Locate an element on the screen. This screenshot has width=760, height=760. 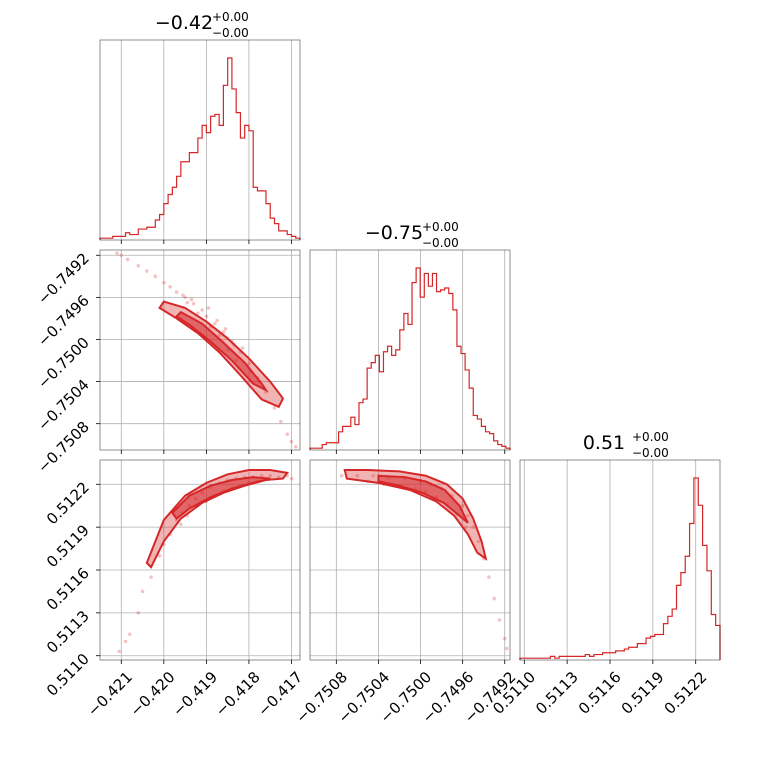
param-2-title: 0.51 is located at coordinates (604, 443).